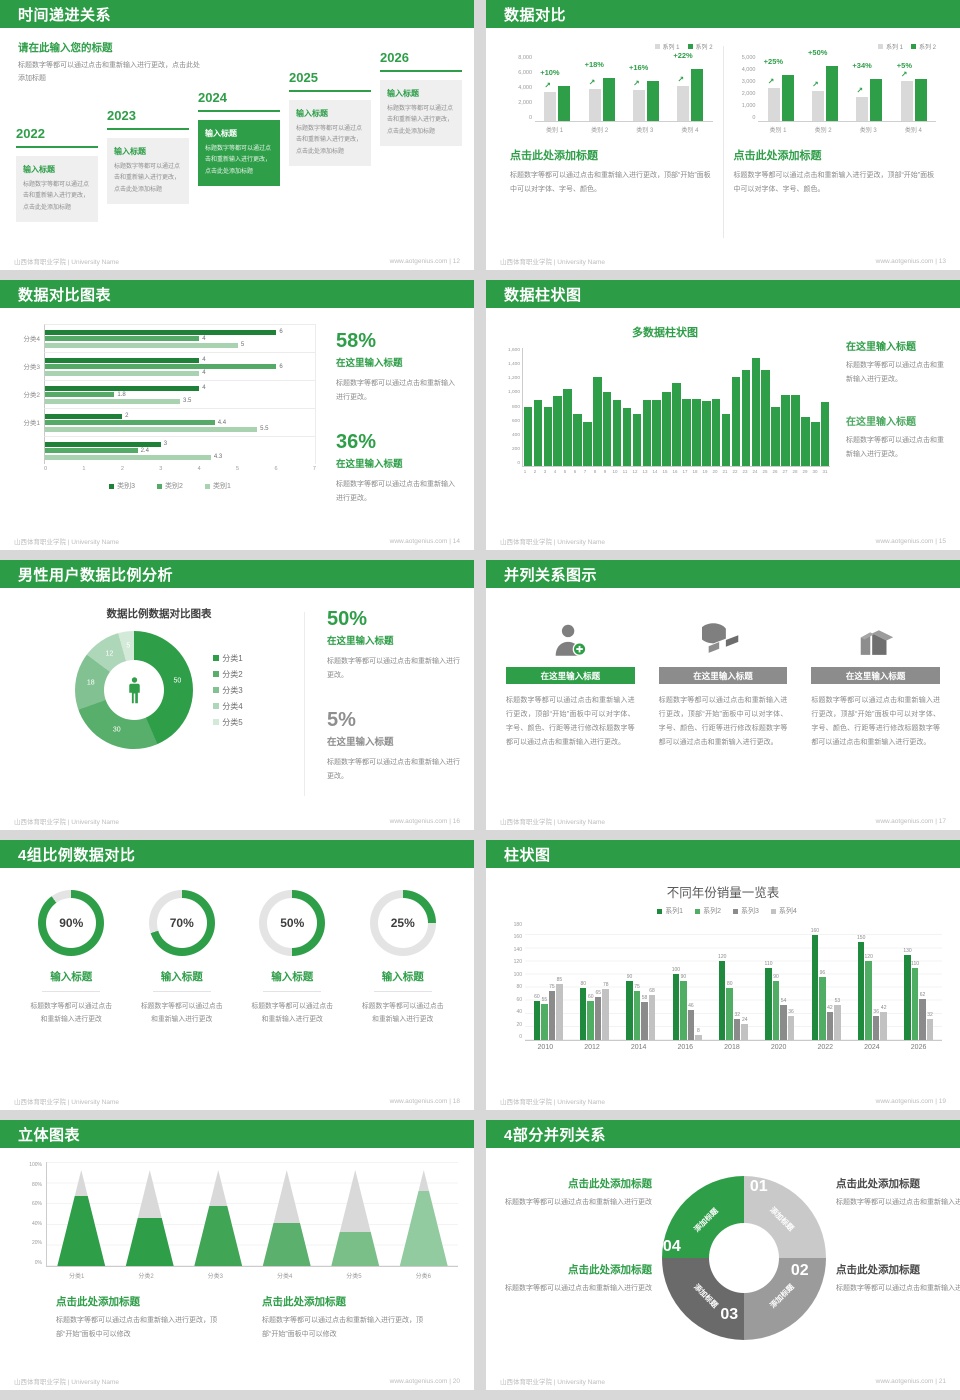 Image resolution: width=960 pixels, height=1400 pixels. What do you see at coordinates (570, 632) in the screenshot?
I see `person-add-icon` at bounding box center [570, 632].